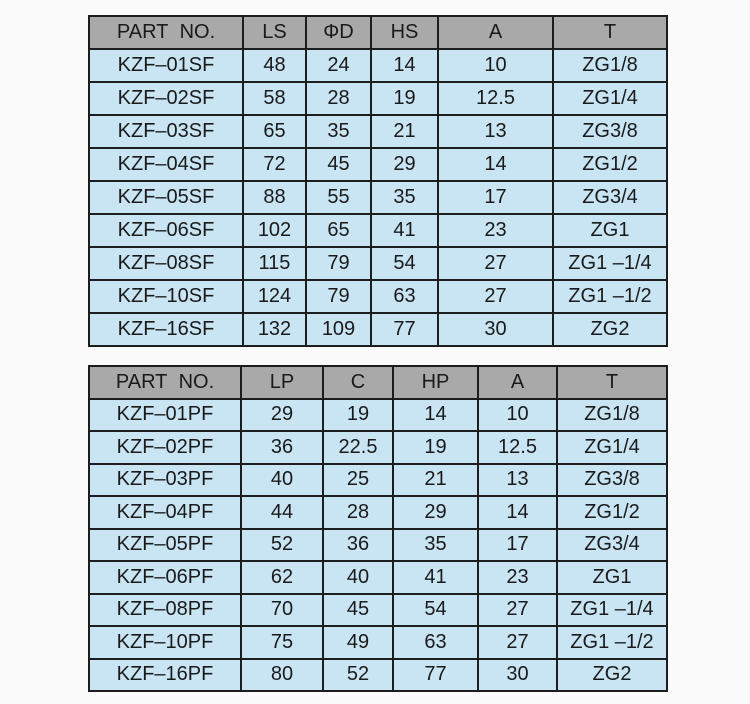 This screenshot has height=704, width=750. I want to click on part-no-cell: KZF–02PF, so click(165, 447).